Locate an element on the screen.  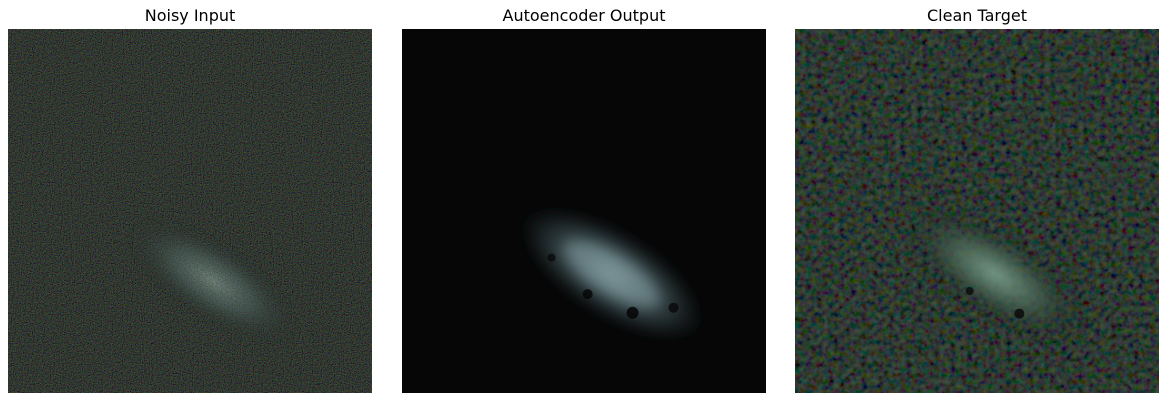
panel-title: Noisy Input is located at coordinates (190, 15).